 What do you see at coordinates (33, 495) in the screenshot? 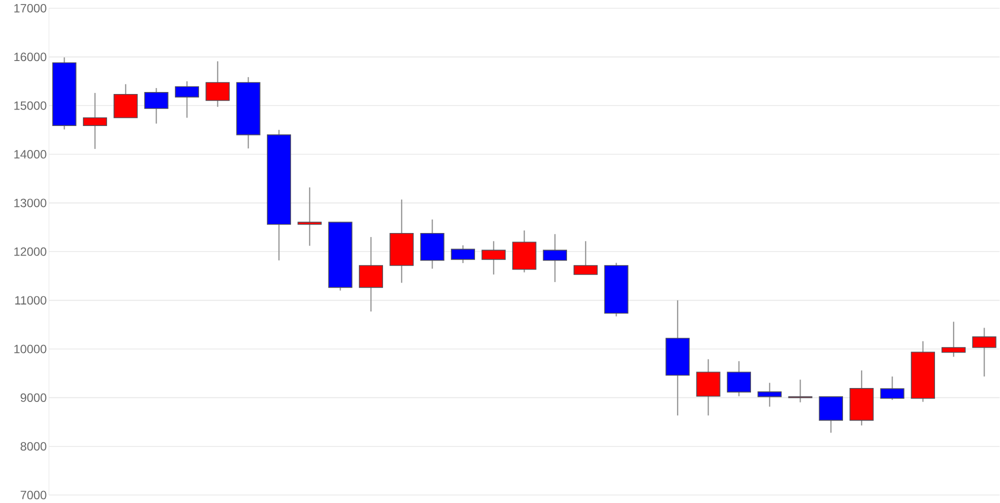
I see `y-tick-label: 7000` at bounding box center [33, 495].